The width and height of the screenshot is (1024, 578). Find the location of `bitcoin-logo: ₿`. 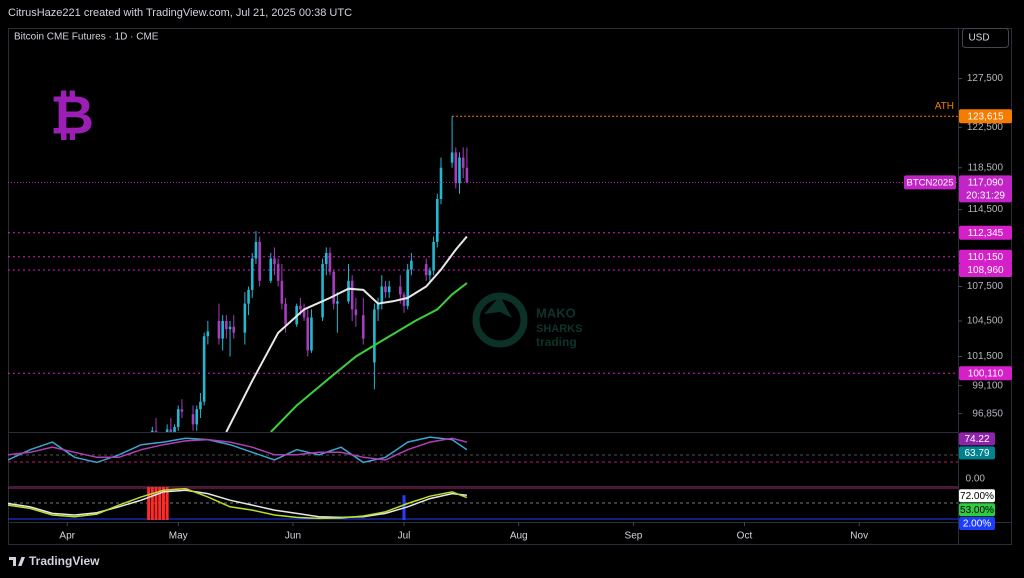

bitcoin-logo: ₿ is located at coordinates (72, 115).